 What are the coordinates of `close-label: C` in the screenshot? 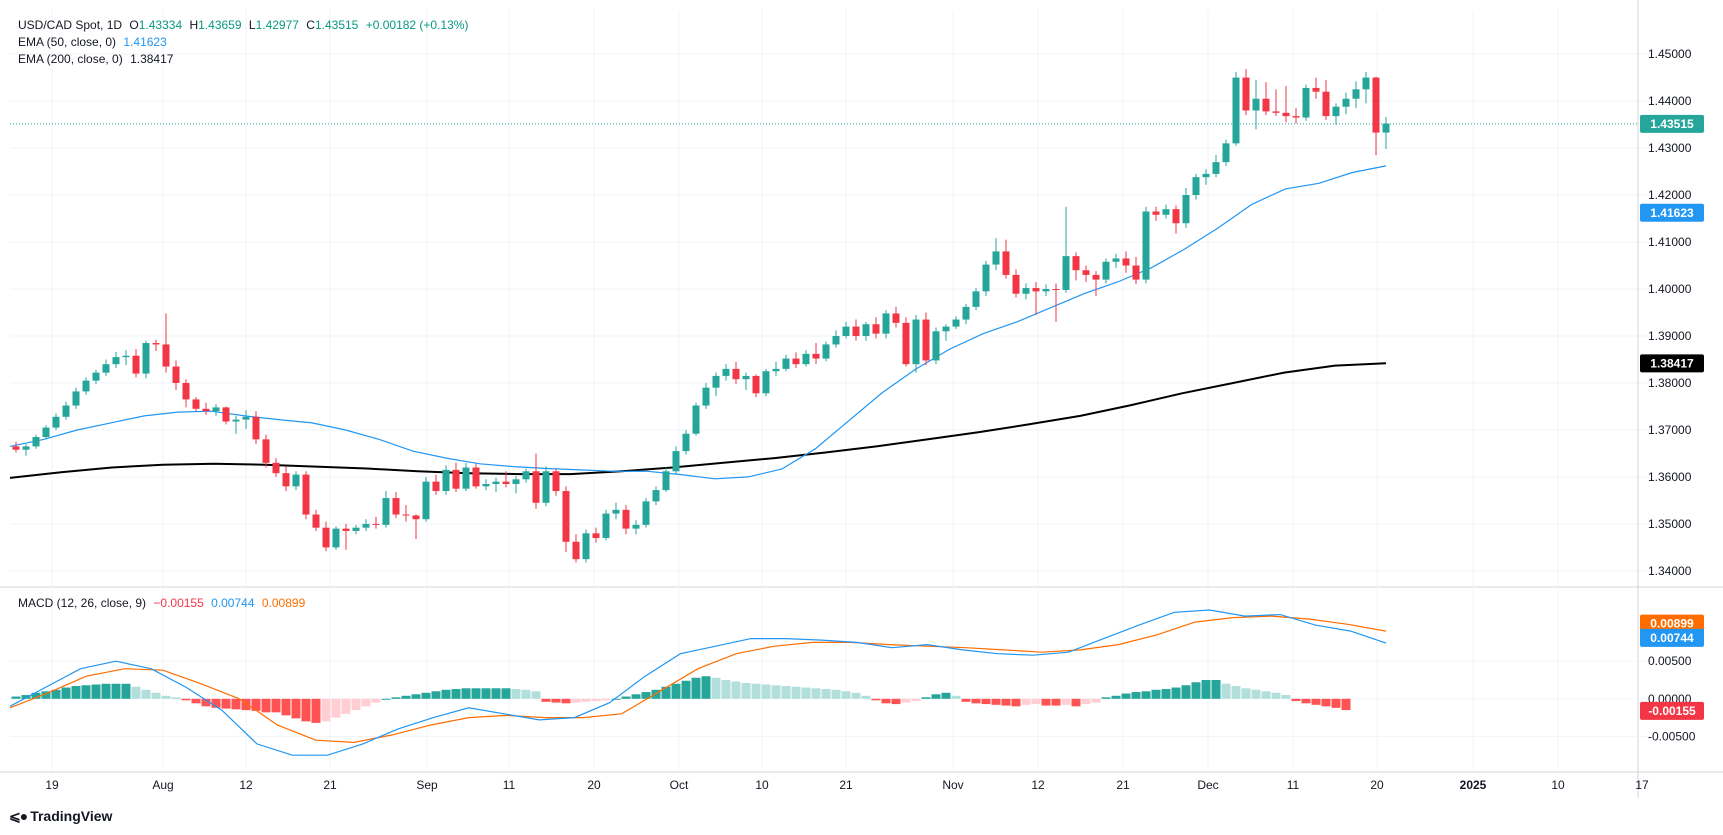 It's located at (310, 25).